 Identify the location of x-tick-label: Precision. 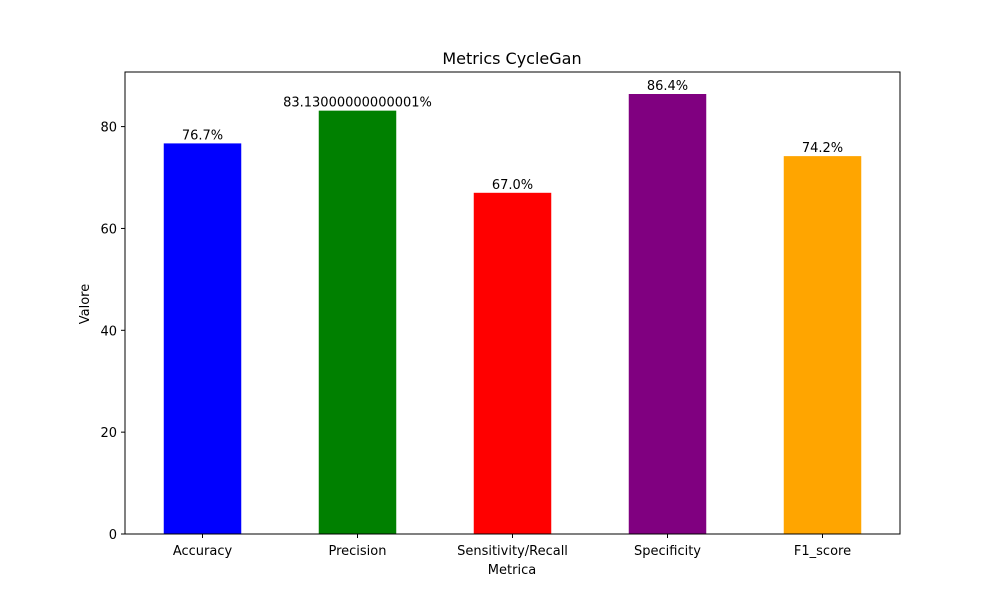
(357, 551).